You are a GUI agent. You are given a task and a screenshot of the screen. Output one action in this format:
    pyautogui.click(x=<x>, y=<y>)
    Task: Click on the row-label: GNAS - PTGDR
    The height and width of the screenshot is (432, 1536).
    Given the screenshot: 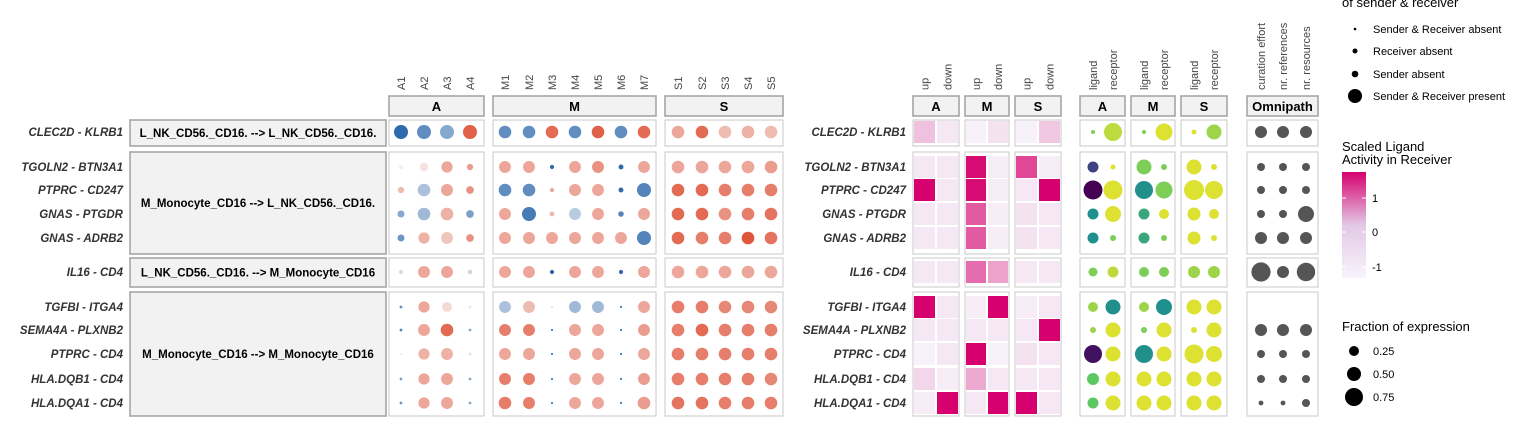 What is the action you would take?
    pyautogui.click(x=81, y=215)
    